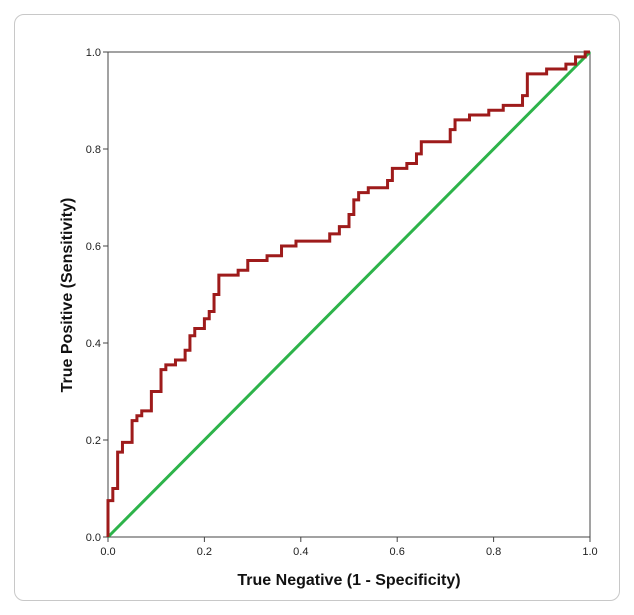 The image size is (634, 615). What do you see at coordinates (93, 247) in the screenshot?
I see `y-tick-label: 0.6` at bounding box center [93, 247].